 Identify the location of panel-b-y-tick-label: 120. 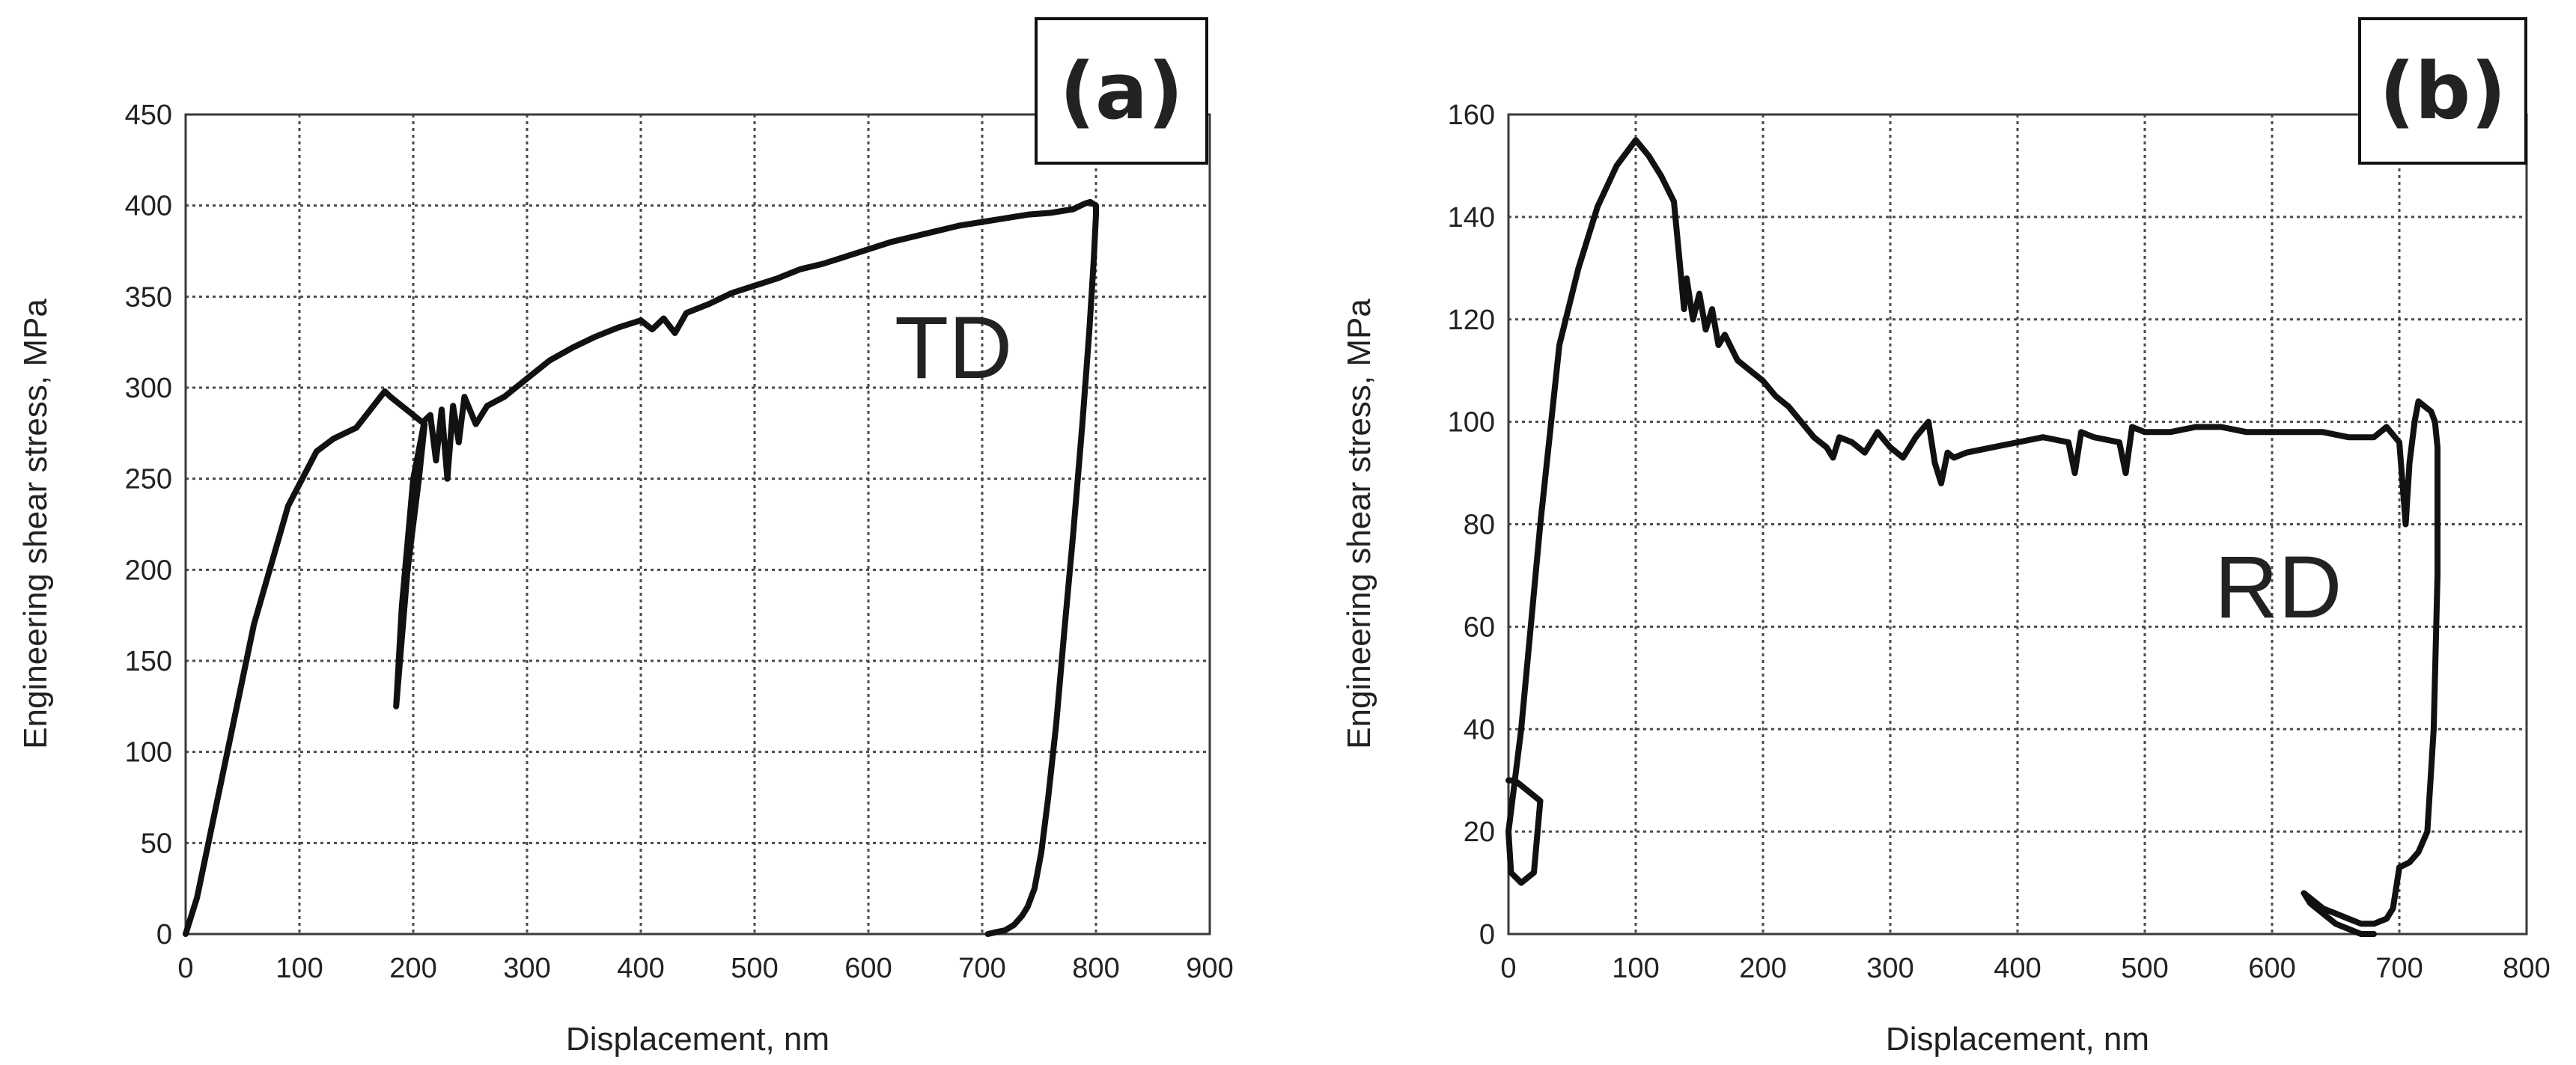
(1471, 320).